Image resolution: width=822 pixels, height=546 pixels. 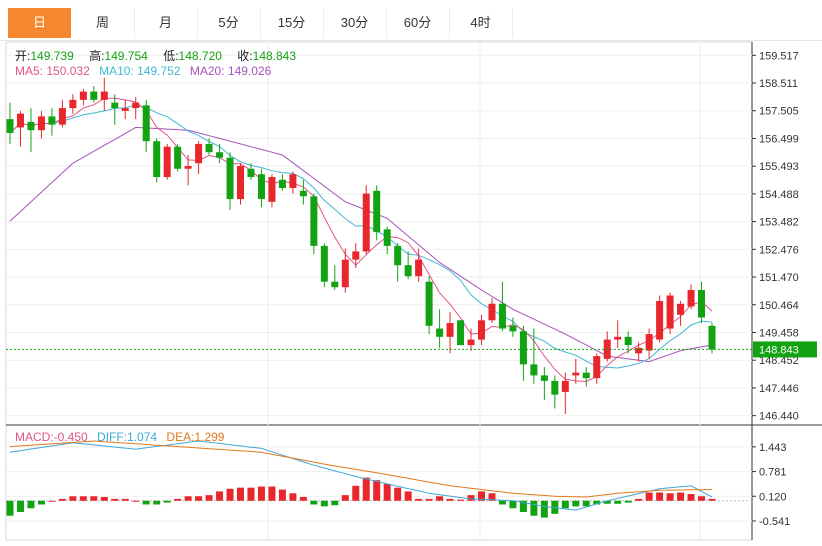 I want to click on tab-30min: 30分, so click(x=355, y=23).